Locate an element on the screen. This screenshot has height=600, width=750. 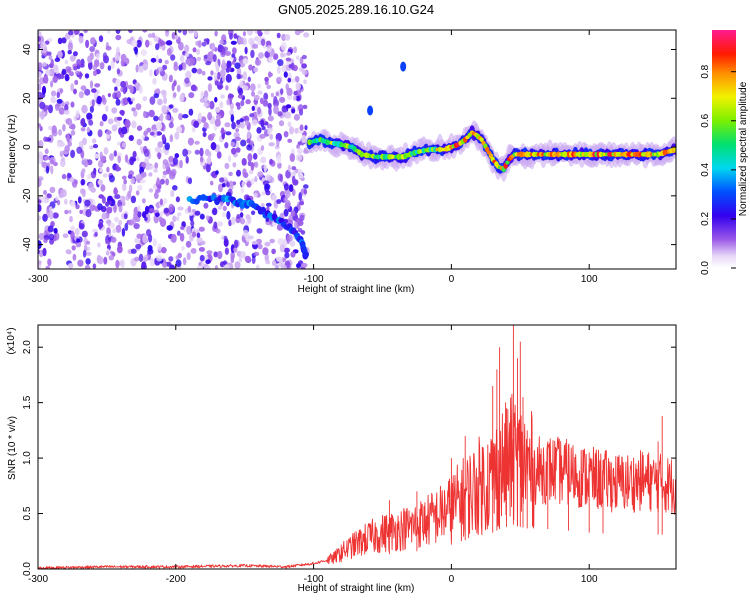
spectrogram-y-tick-label: 20 is located at coordinates (27, 98).